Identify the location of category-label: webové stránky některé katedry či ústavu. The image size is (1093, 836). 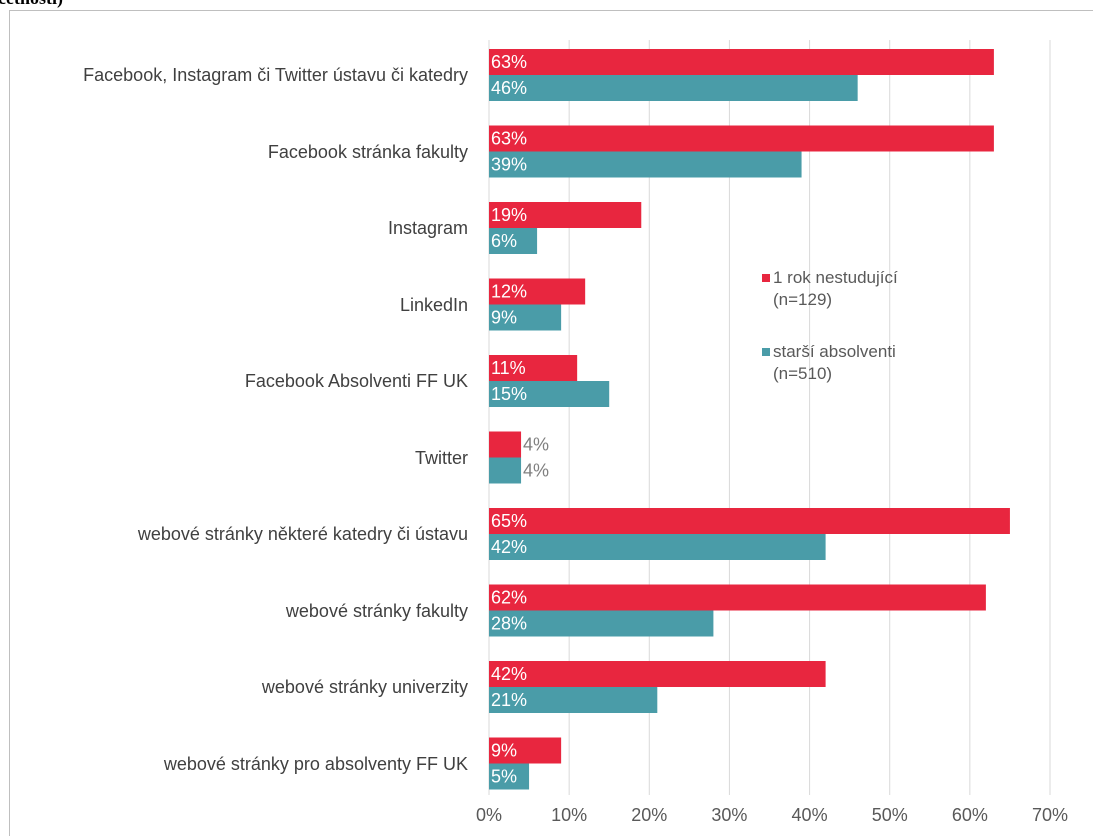
(302, 534).